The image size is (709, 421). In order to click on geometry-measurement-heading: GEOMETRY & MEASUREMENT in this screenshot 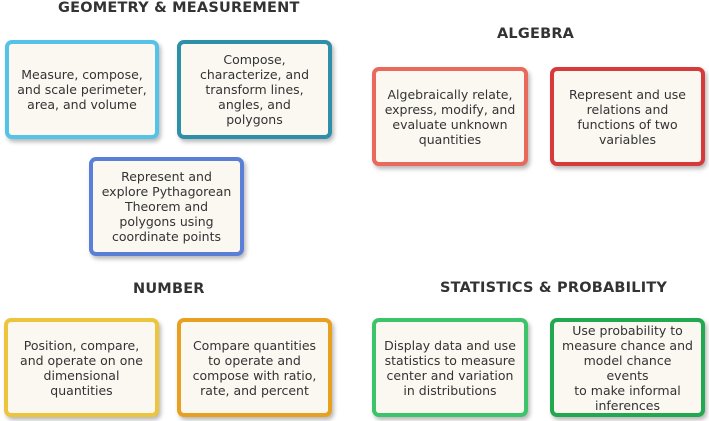, I will do `click(179, 8)`.